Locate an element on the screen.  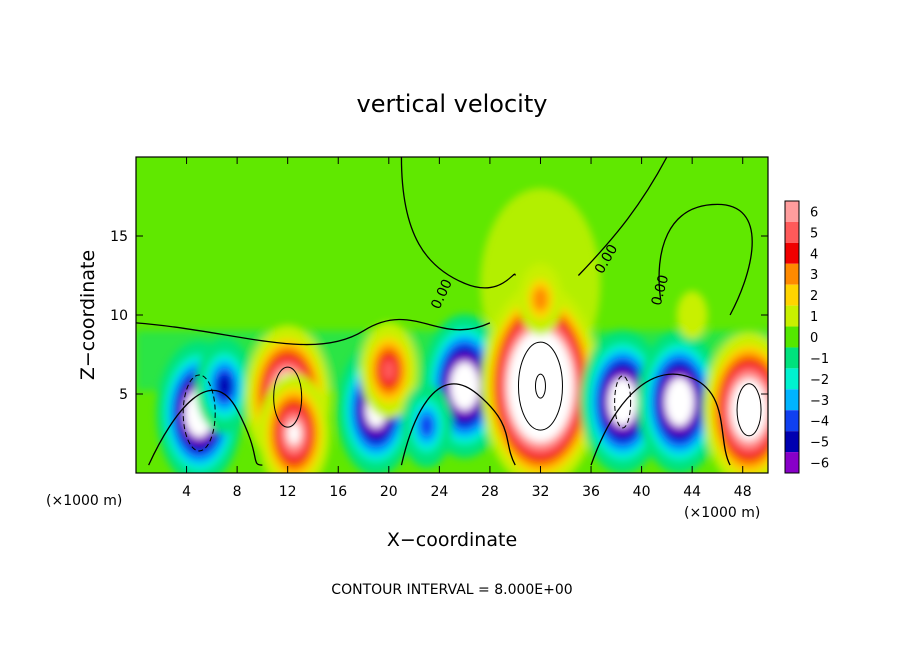
y-tick-label: 15 is located at coordinates (119, 237).